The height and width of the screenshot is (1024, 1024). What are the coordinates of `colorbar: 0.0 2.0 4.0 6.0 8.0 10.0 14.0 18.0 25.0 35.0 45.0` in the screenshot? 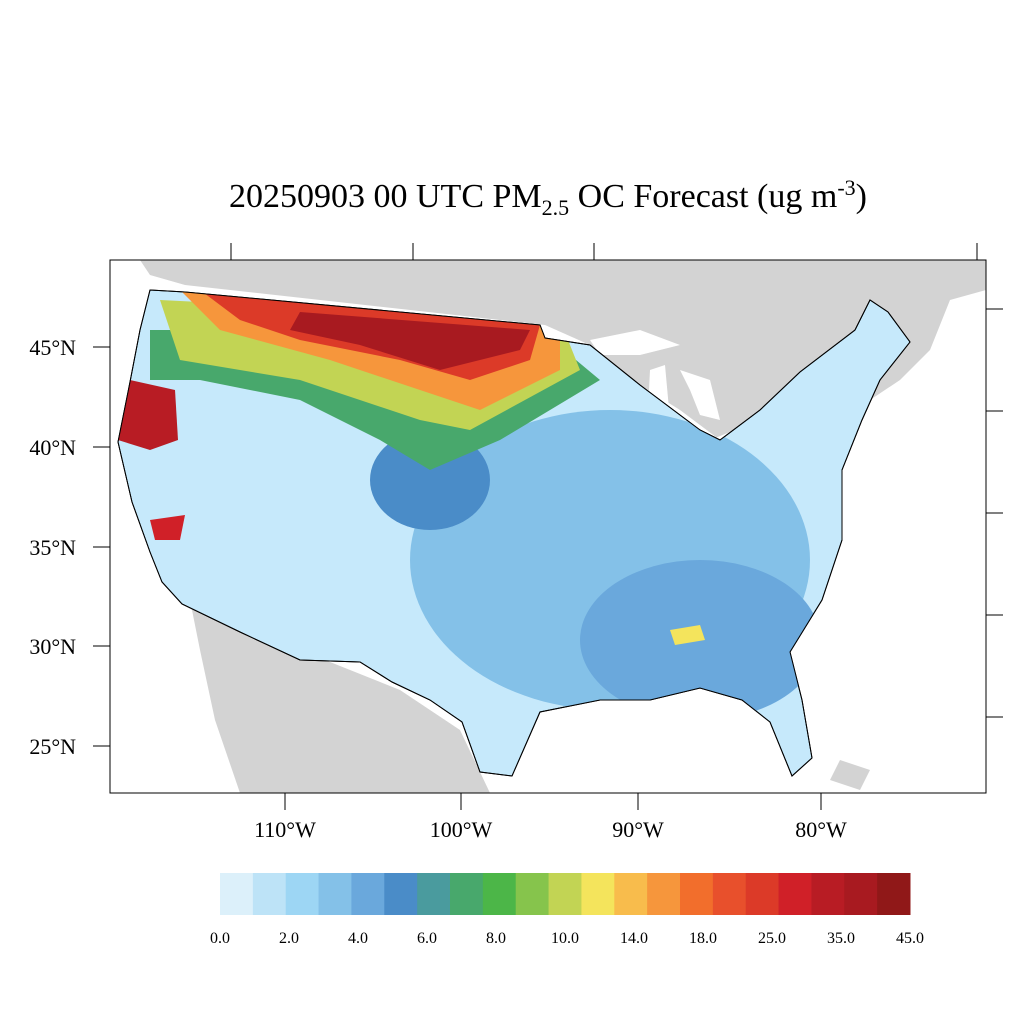 It's located at (567, 910).